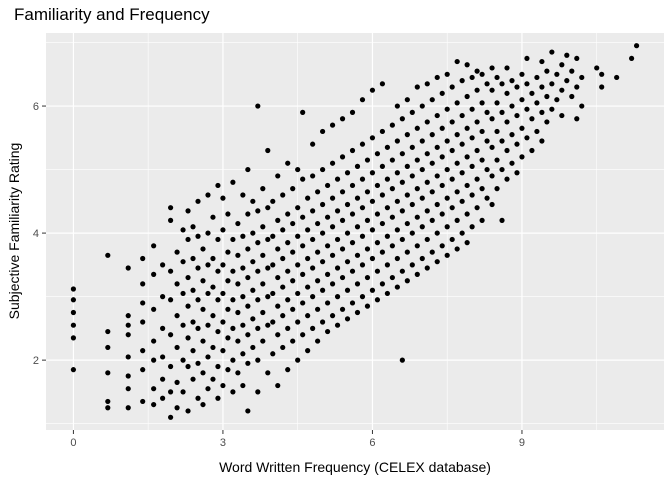 This screenshot has height=485, width=672. What do you see at coordinates (36, 107) in the screenshot?
I see `y-tick-label: 6` at bounding box center [36, 107].